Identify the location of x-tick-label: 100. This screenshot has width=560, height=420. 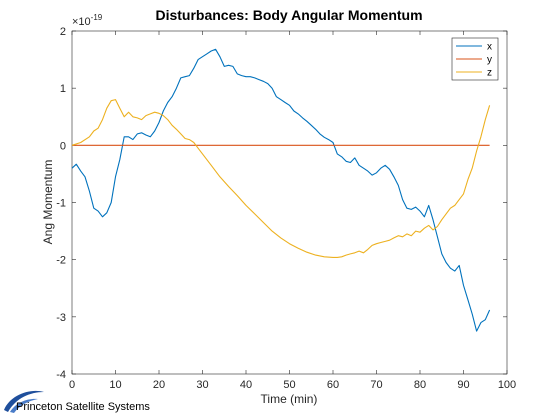
(507, 385).